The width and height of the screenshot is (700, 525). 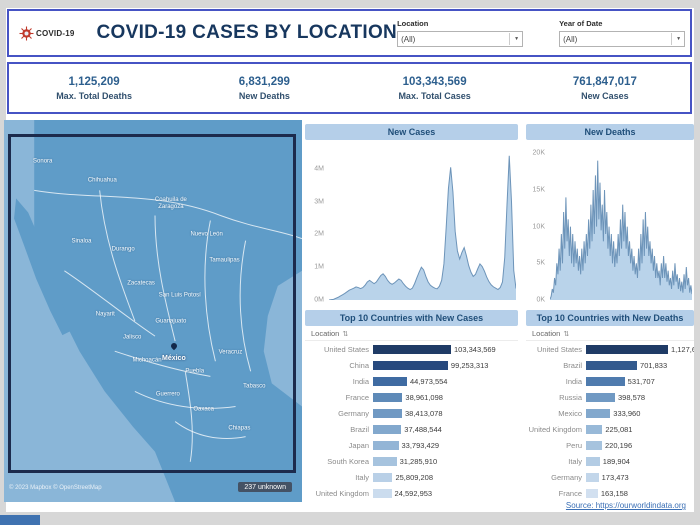 What do you see at coordinates (319, 234) in the screenshot?
I see `y-axis-label: 2M` at bounding box center [319, 234].